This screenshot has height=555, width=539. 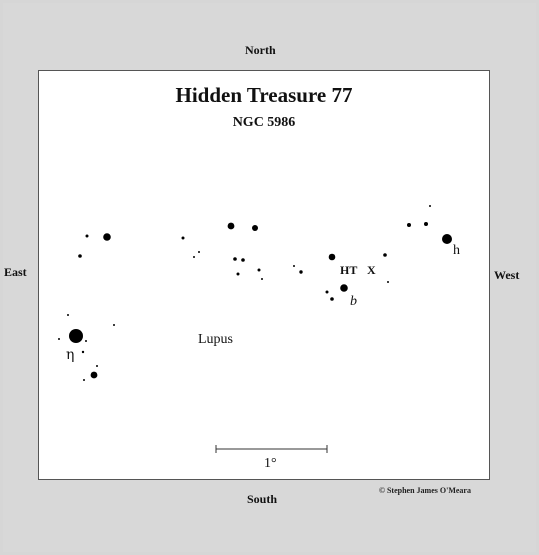 I want to click on star-h, so click(x=447, y=239).